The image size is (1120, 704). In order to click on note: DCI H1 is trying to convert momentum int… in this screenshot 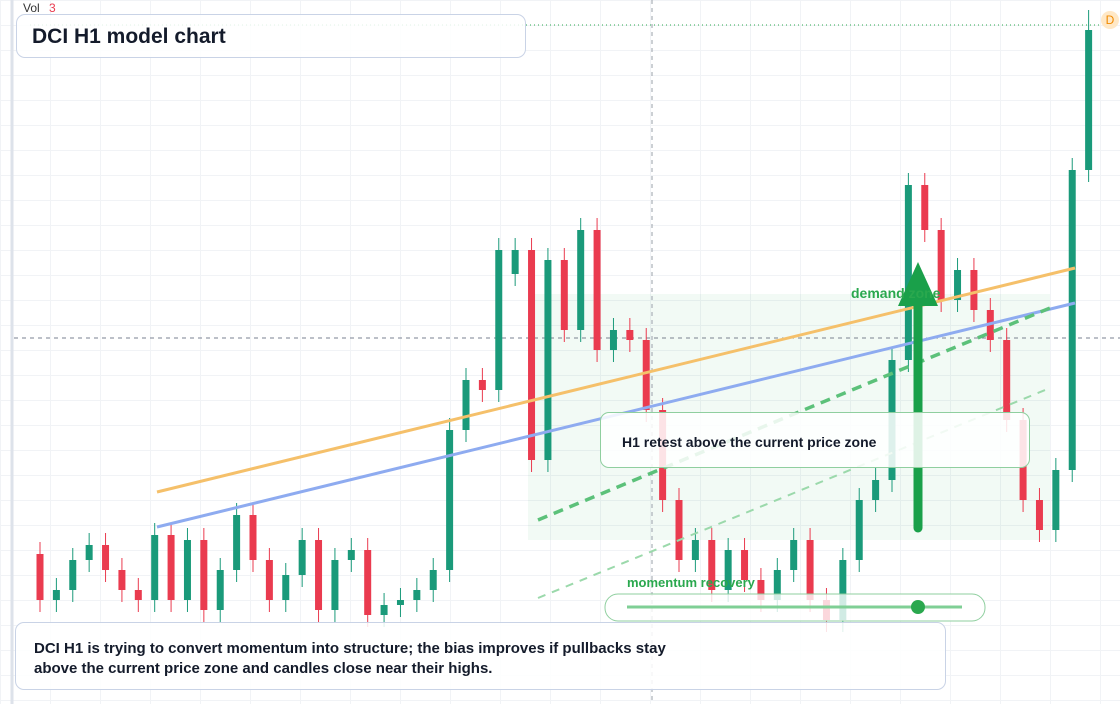, I will do `click(480, 656)`.